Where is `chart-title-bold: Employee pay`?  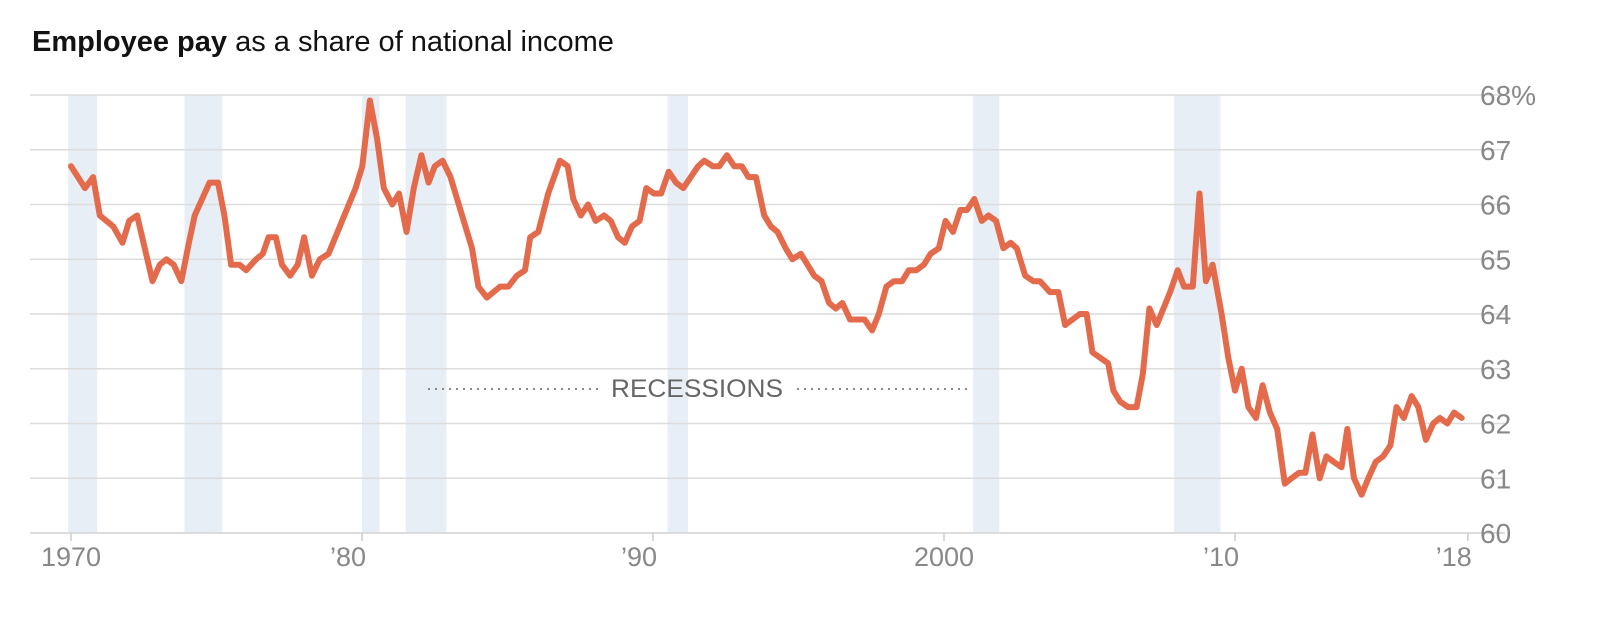
chart-title-bold: Employee pay is located at coordinates (130, 42).